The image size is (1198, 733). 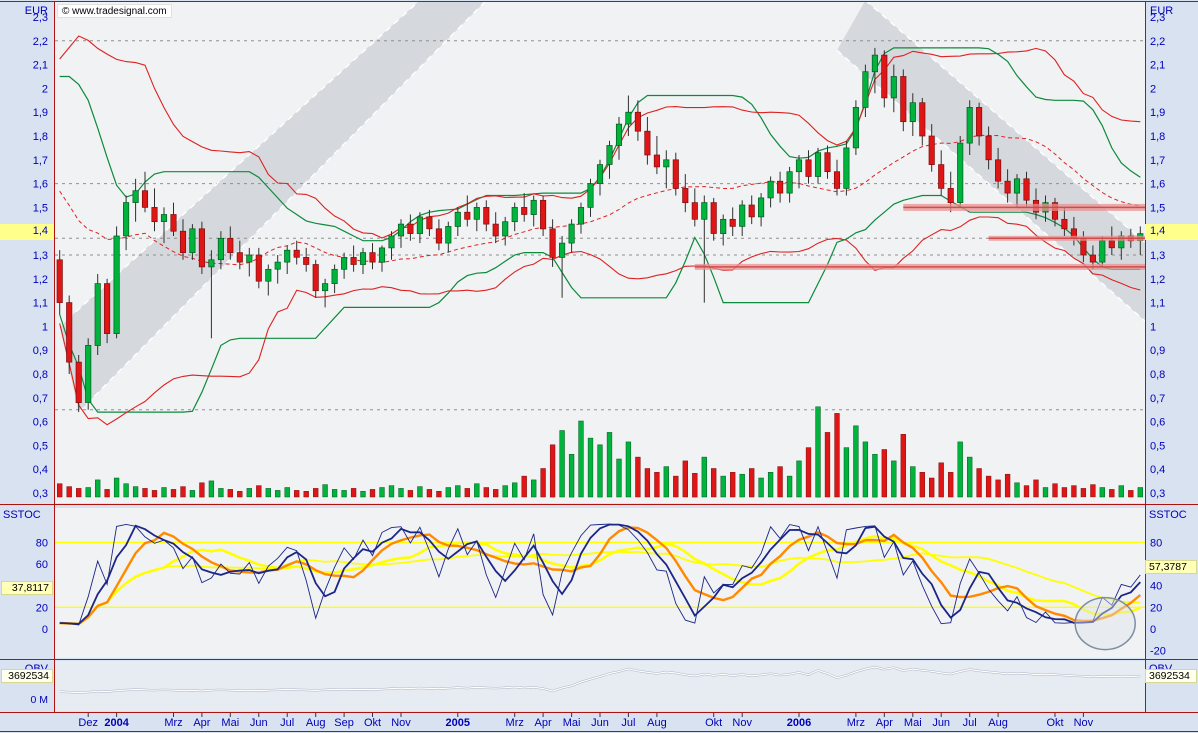 I want to click on sstoc-tick-label: 80, so click(x=1156, y=543).